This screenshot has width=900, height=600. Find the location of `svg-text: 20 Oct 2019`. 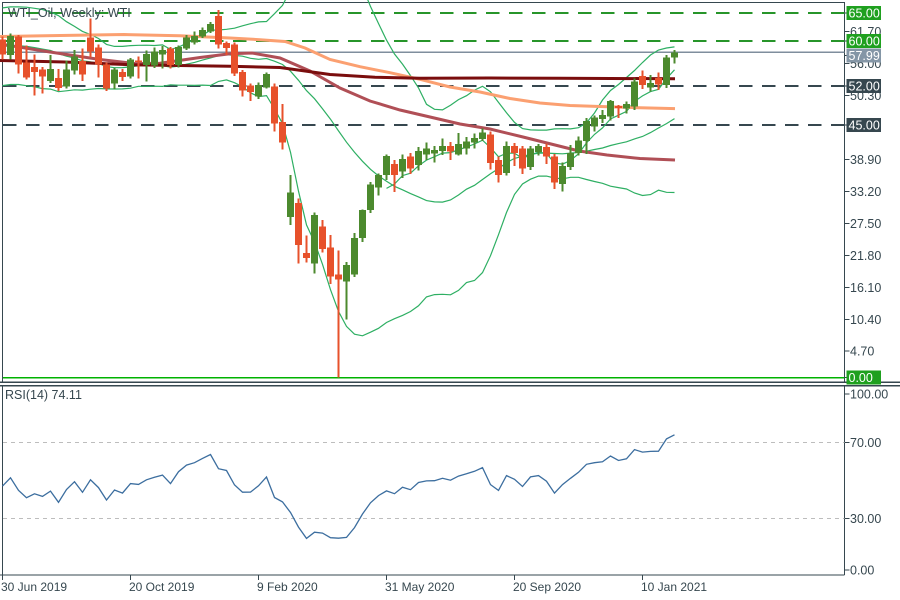

svg-text: 20 Oct 2019 is located at coordinates (162, 587).